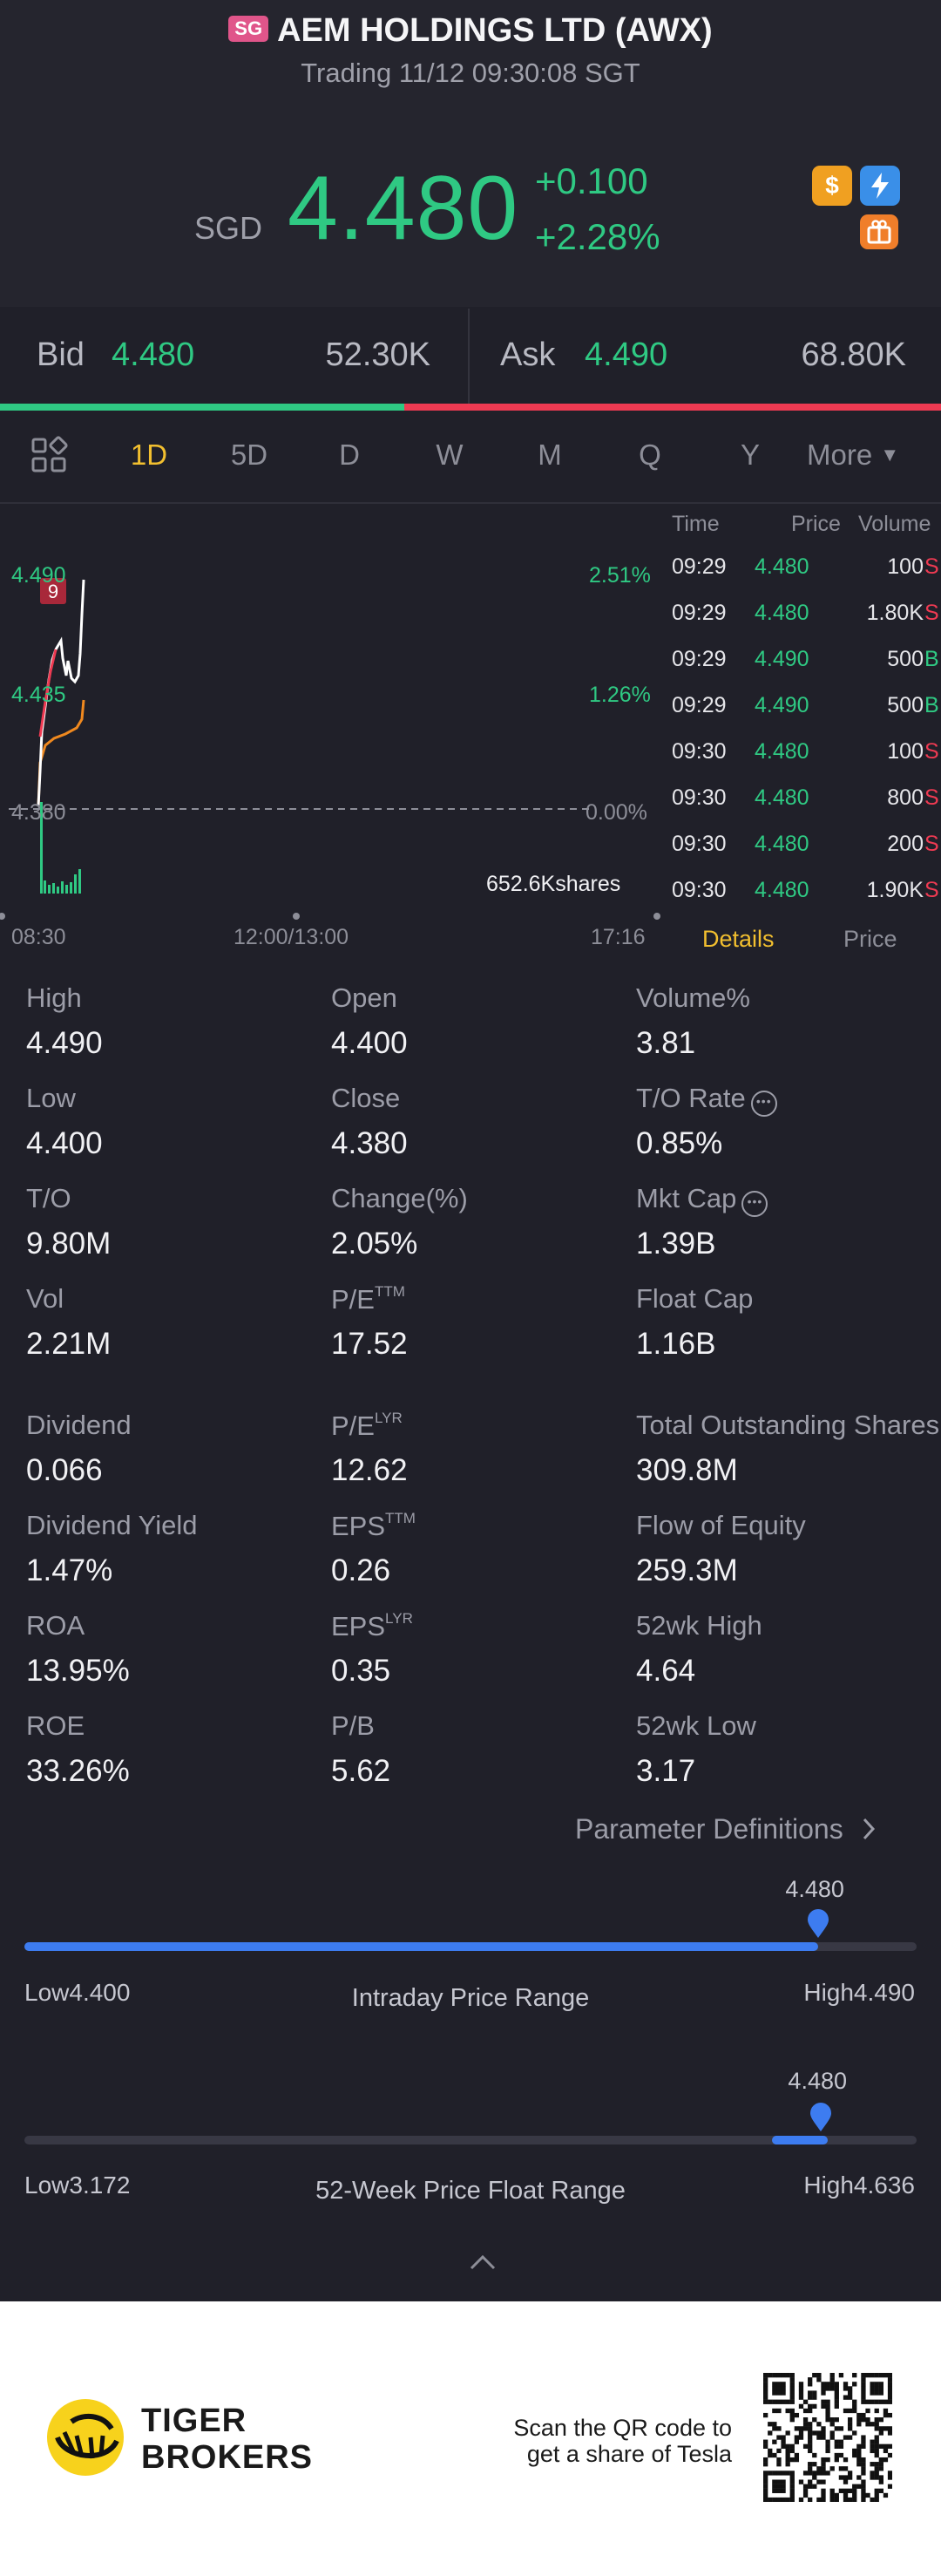 This screenshot has width=941, height=2576. What do you see at coordinates (374, 1526) in the screenshot?
I see `stat-label-eps-ttm: EPSTTM` at bounding box center [374, 1526].